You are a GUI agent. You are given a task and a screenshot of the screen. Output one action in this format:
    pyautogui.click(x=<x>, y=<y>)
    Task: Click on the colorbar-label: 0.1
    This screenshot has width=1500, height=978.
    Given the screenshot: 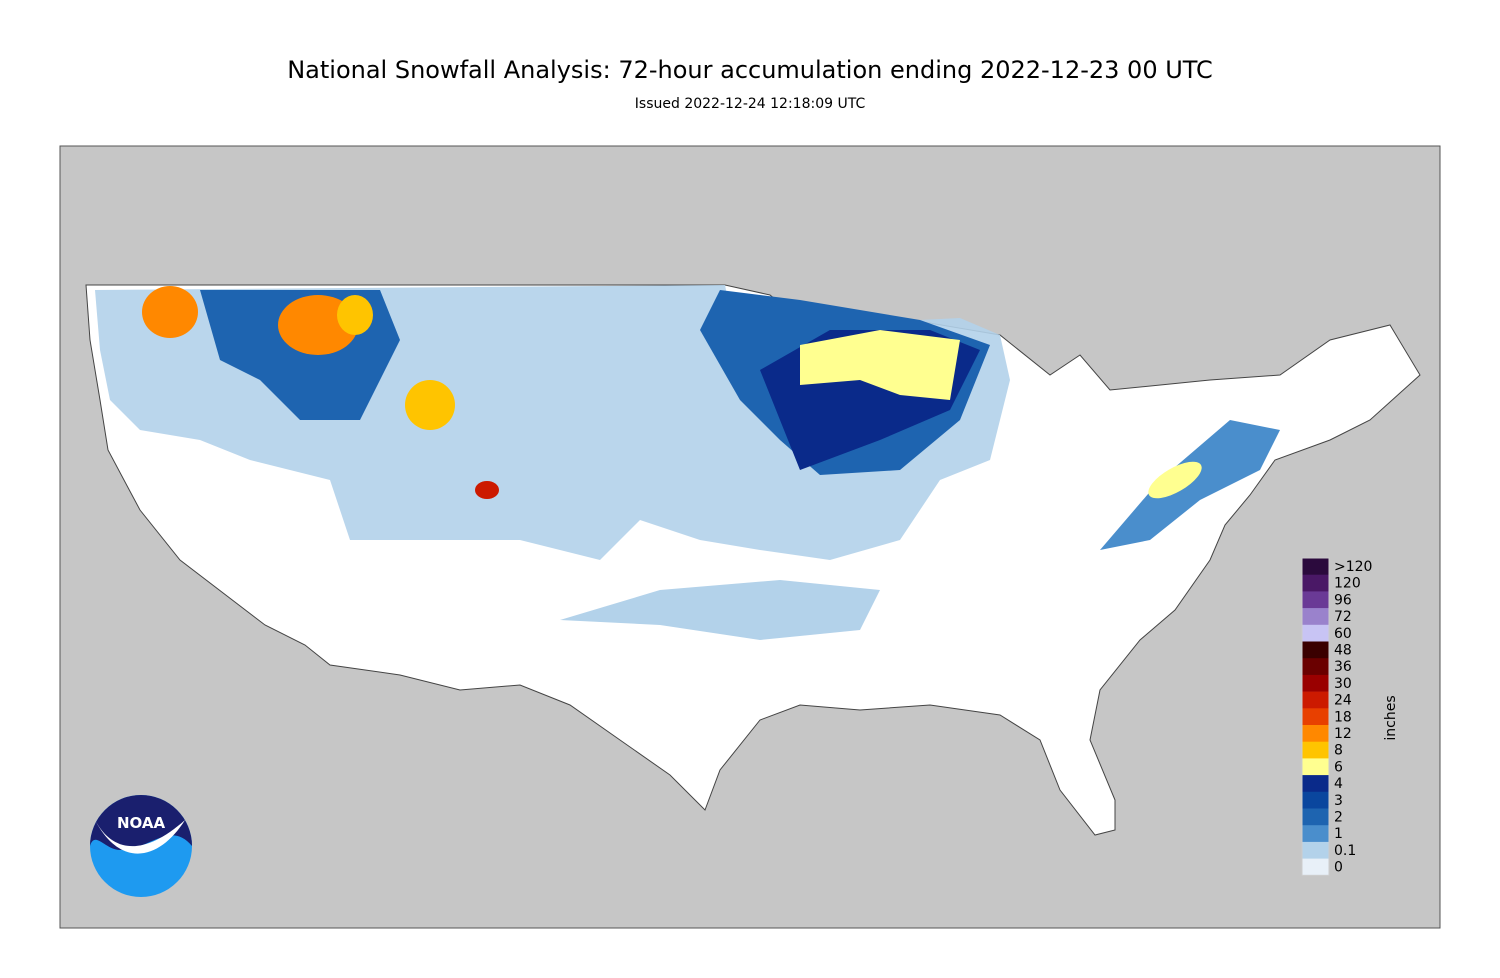 What is the action you would take?
    pyautogui.click(x=1345, y=851)
    